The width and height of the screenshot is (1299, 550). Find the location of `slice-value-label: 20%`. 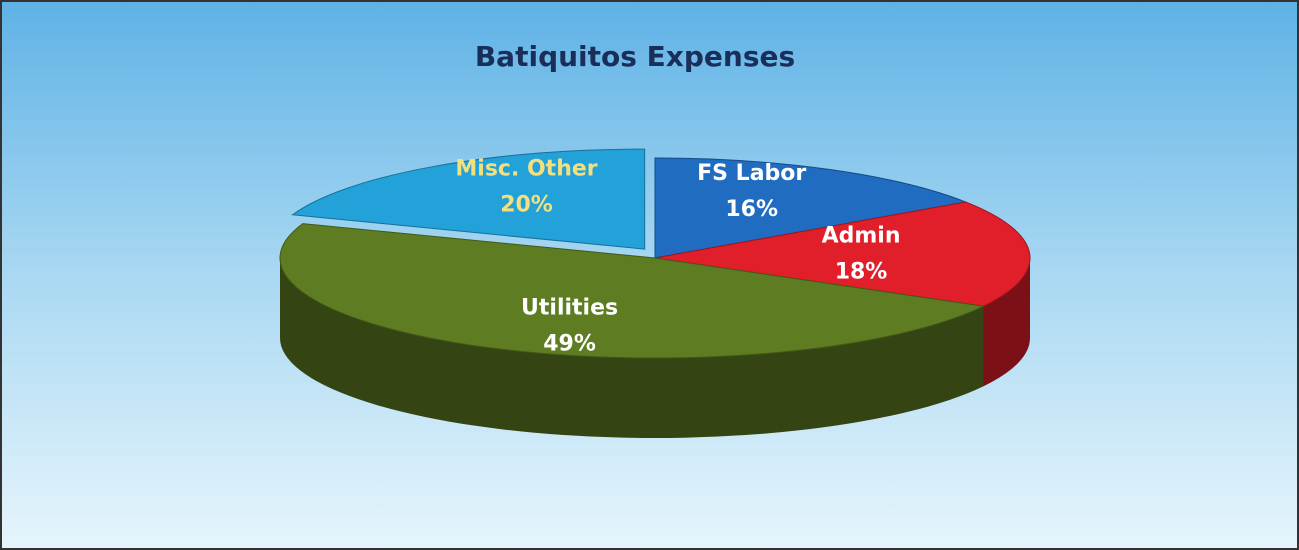

slice-value-label: 20% is located at coordinates (526, 205).